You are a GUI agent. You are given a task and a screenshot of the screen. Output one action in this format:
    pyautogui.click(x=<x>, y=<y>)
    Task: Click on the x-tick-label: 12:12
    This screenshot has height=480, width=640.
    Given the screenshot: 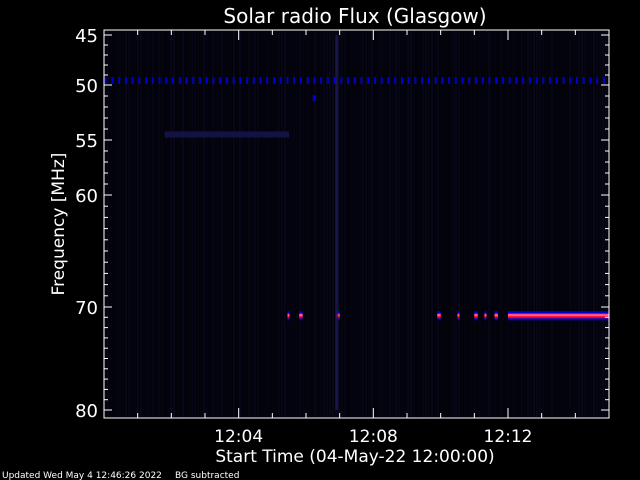 What is the action you would take?
    pyautogui.click(x=508, y=437)
    